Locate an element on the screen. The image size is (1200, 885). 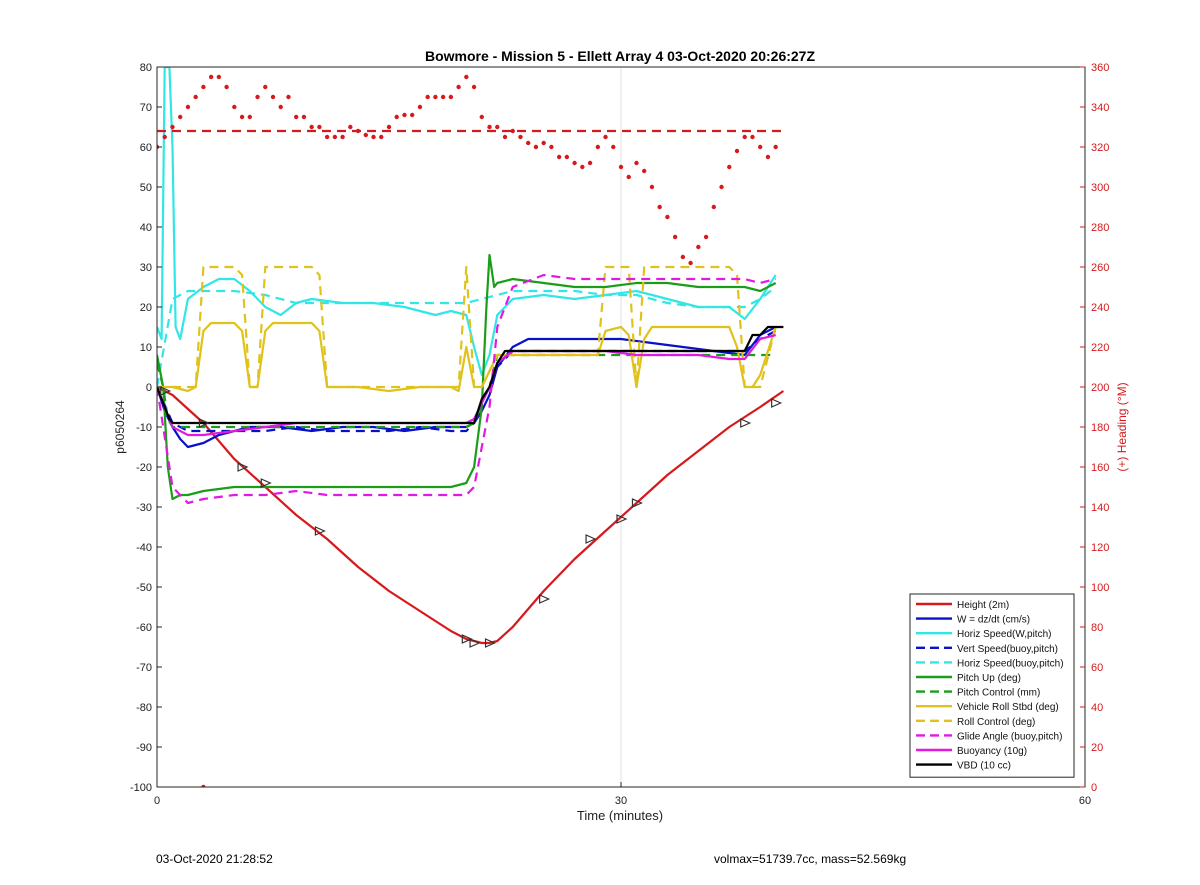
y2-axis-label: (+) Heading (°M) is located at coordinates (1122, 426).